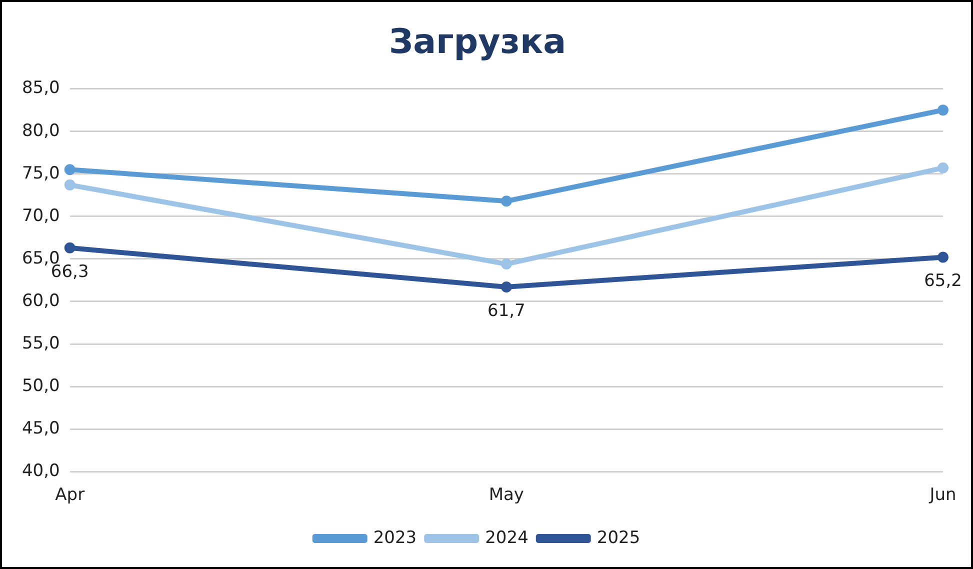  Describe the element at coordinates (41, 343) in the screenshot. I see `y-tick-label: 55,0` at that location.